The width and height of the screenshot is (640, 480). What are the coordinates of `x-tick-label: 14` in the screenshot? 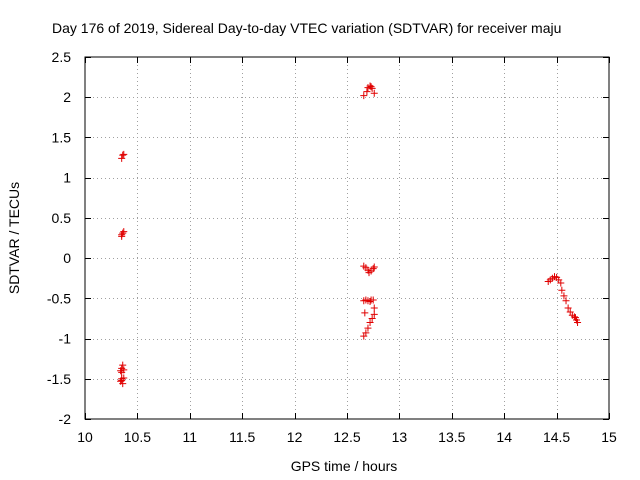 It's located at (504, 437).